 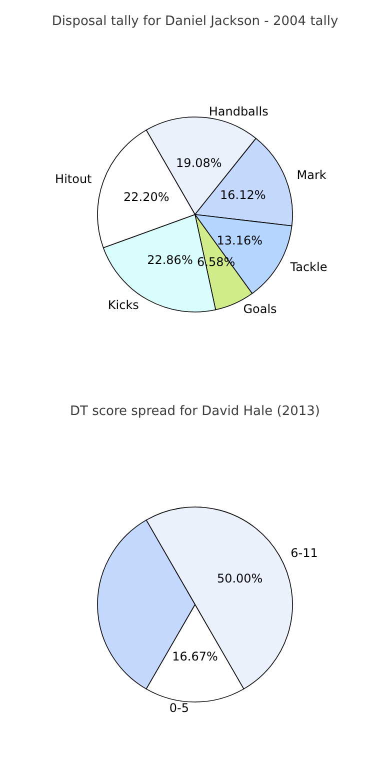 I want to click on data-label: 16.67%, so click(x=195, y=656).